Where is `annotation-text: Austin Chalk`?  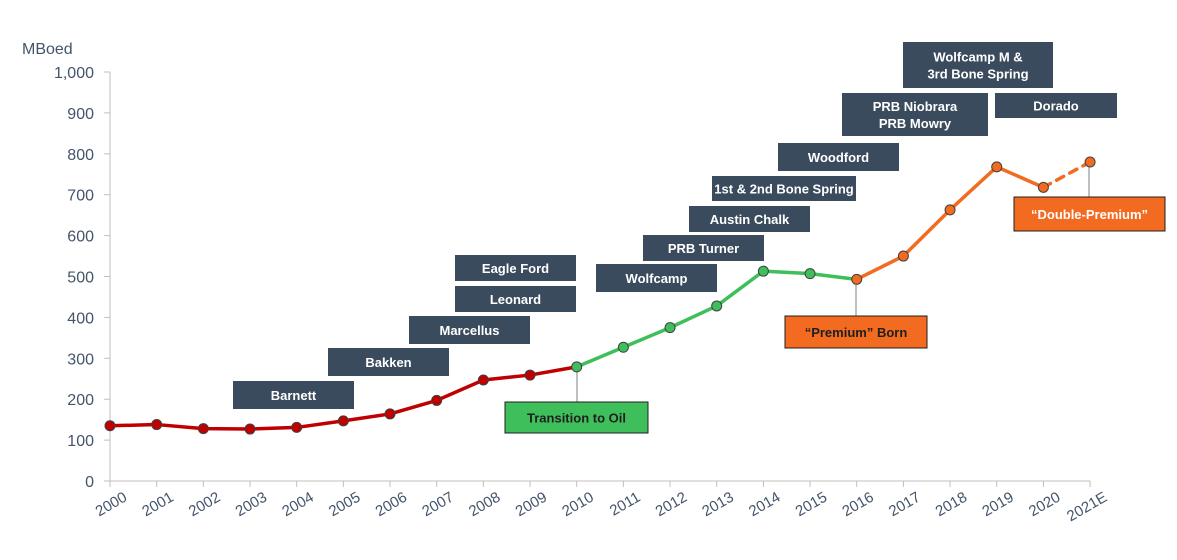 annotation-text: Austin Chalk is located at coordinates (750, 219).